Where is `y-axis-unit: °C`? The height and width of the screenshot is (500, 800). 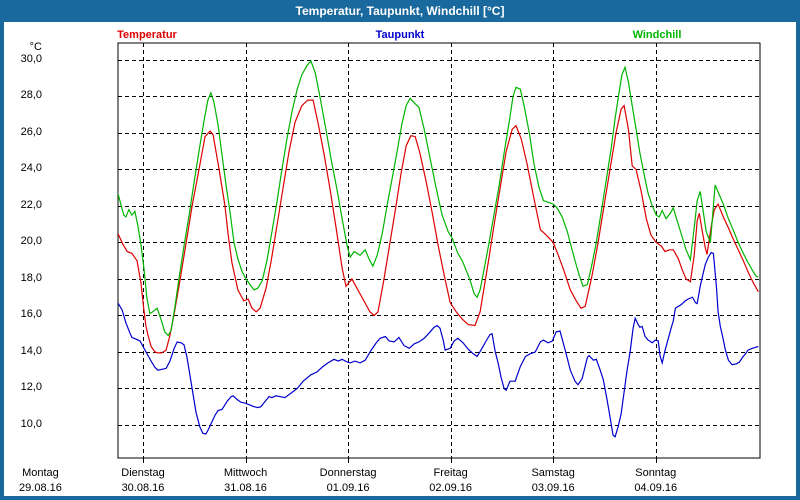 y-axis-unit: °C is located at coordinates (35, 47).